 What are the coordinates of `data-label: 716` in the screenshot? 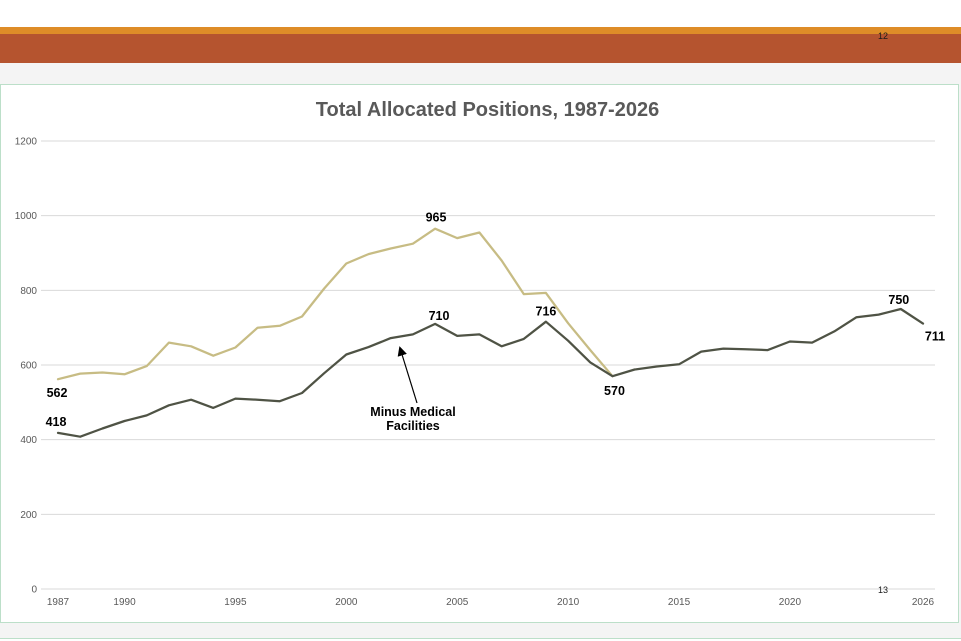 It's located at (546, 312).